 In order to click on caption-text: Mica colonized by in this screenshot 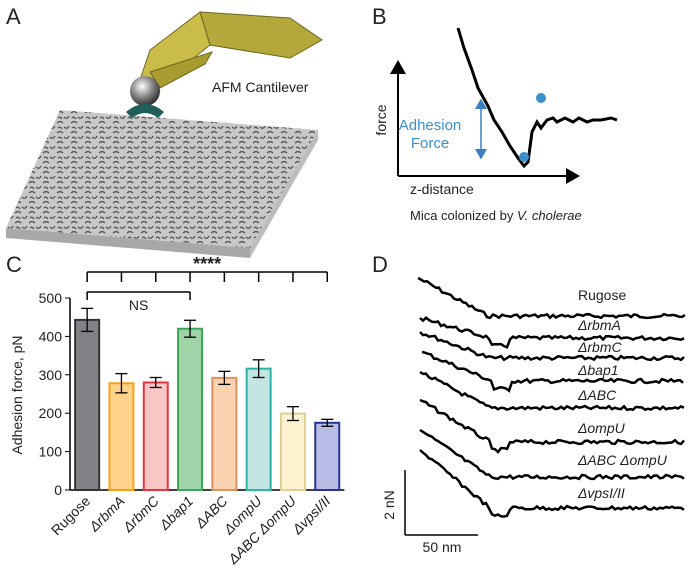, I will do `click(463, 215)`.